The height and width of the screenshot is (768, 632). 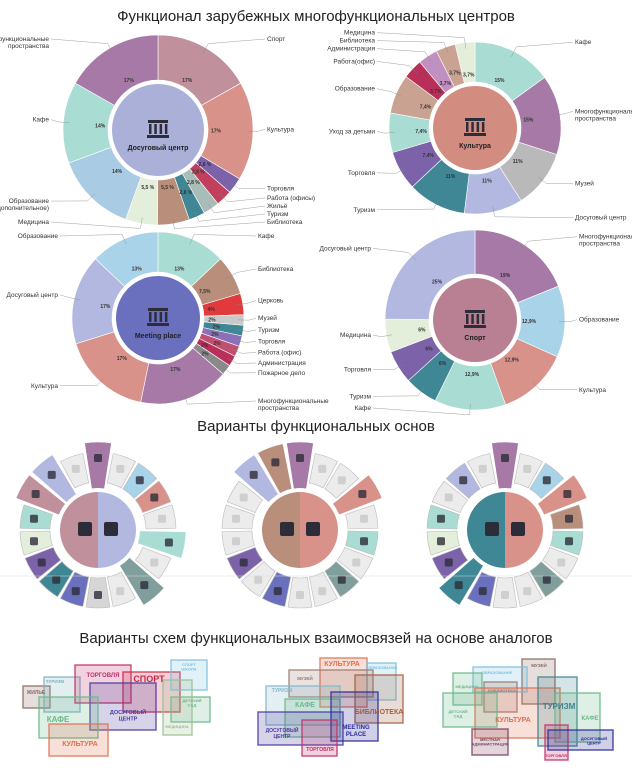 What do you see at coordinates (111, 529) in the screenshot?
I see `center-icon-right` at bounding box center [111, 529].